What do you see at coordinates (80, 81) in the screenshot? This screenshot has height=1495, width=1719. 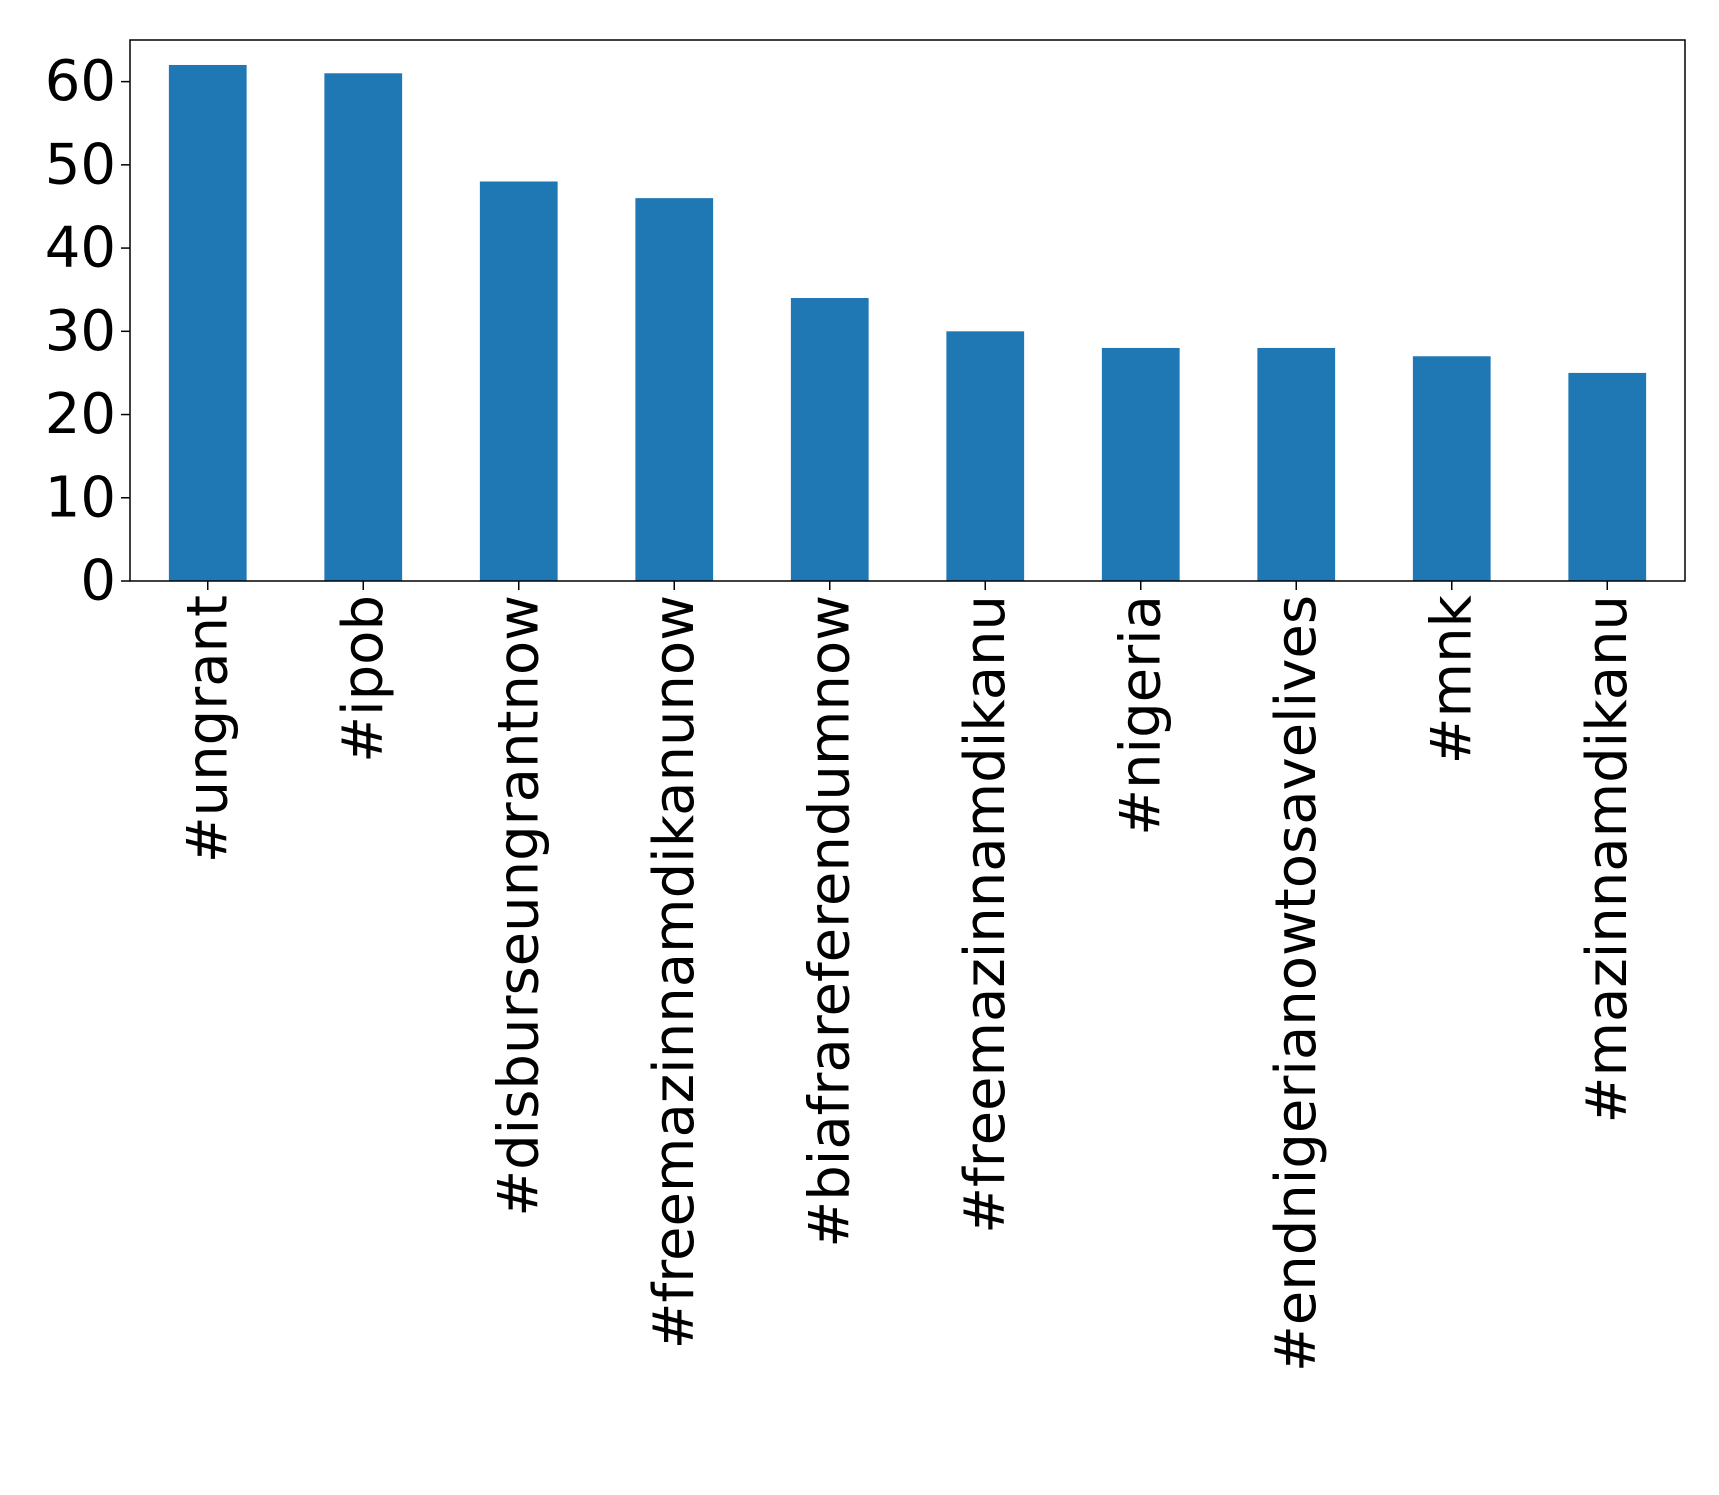 I see `y-tick-label: 60` at bounding box center [80, 81].